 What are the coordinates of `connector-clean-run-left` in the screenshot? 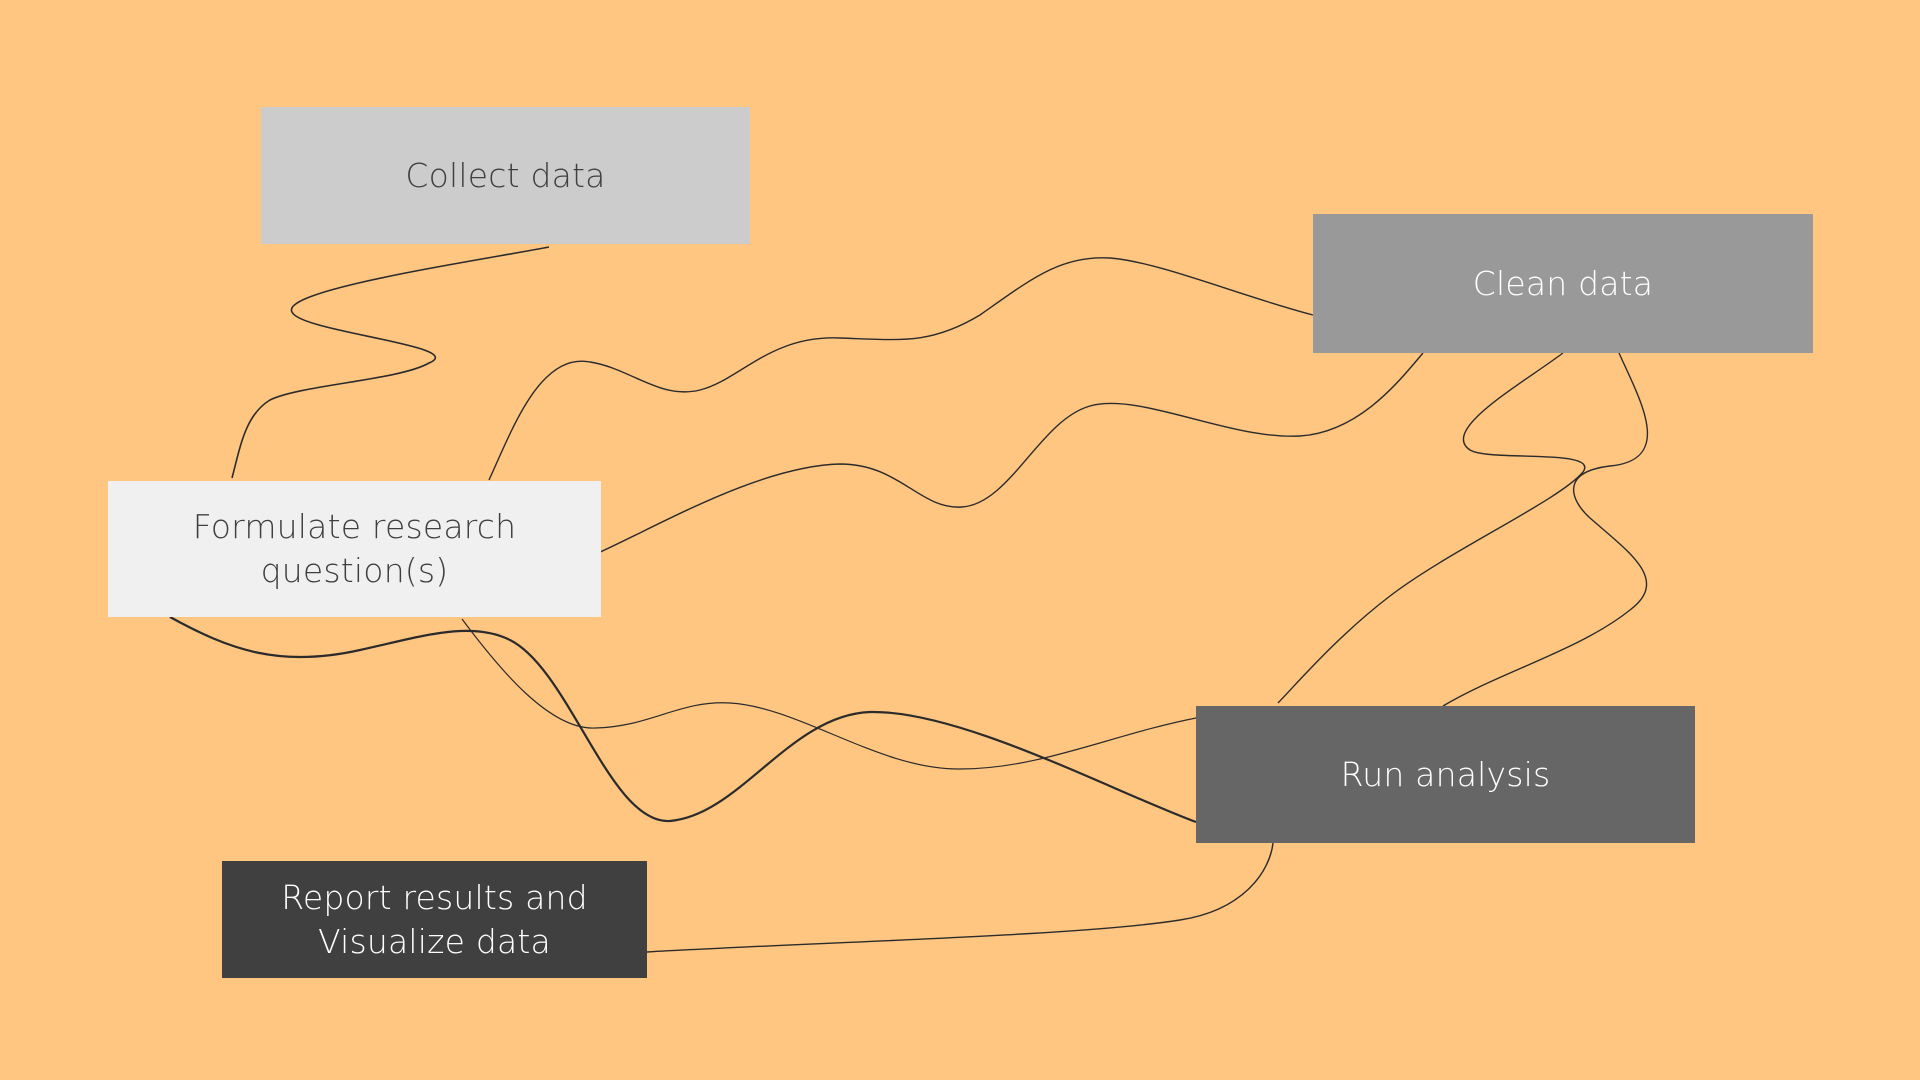 It's located at (1431, 528).